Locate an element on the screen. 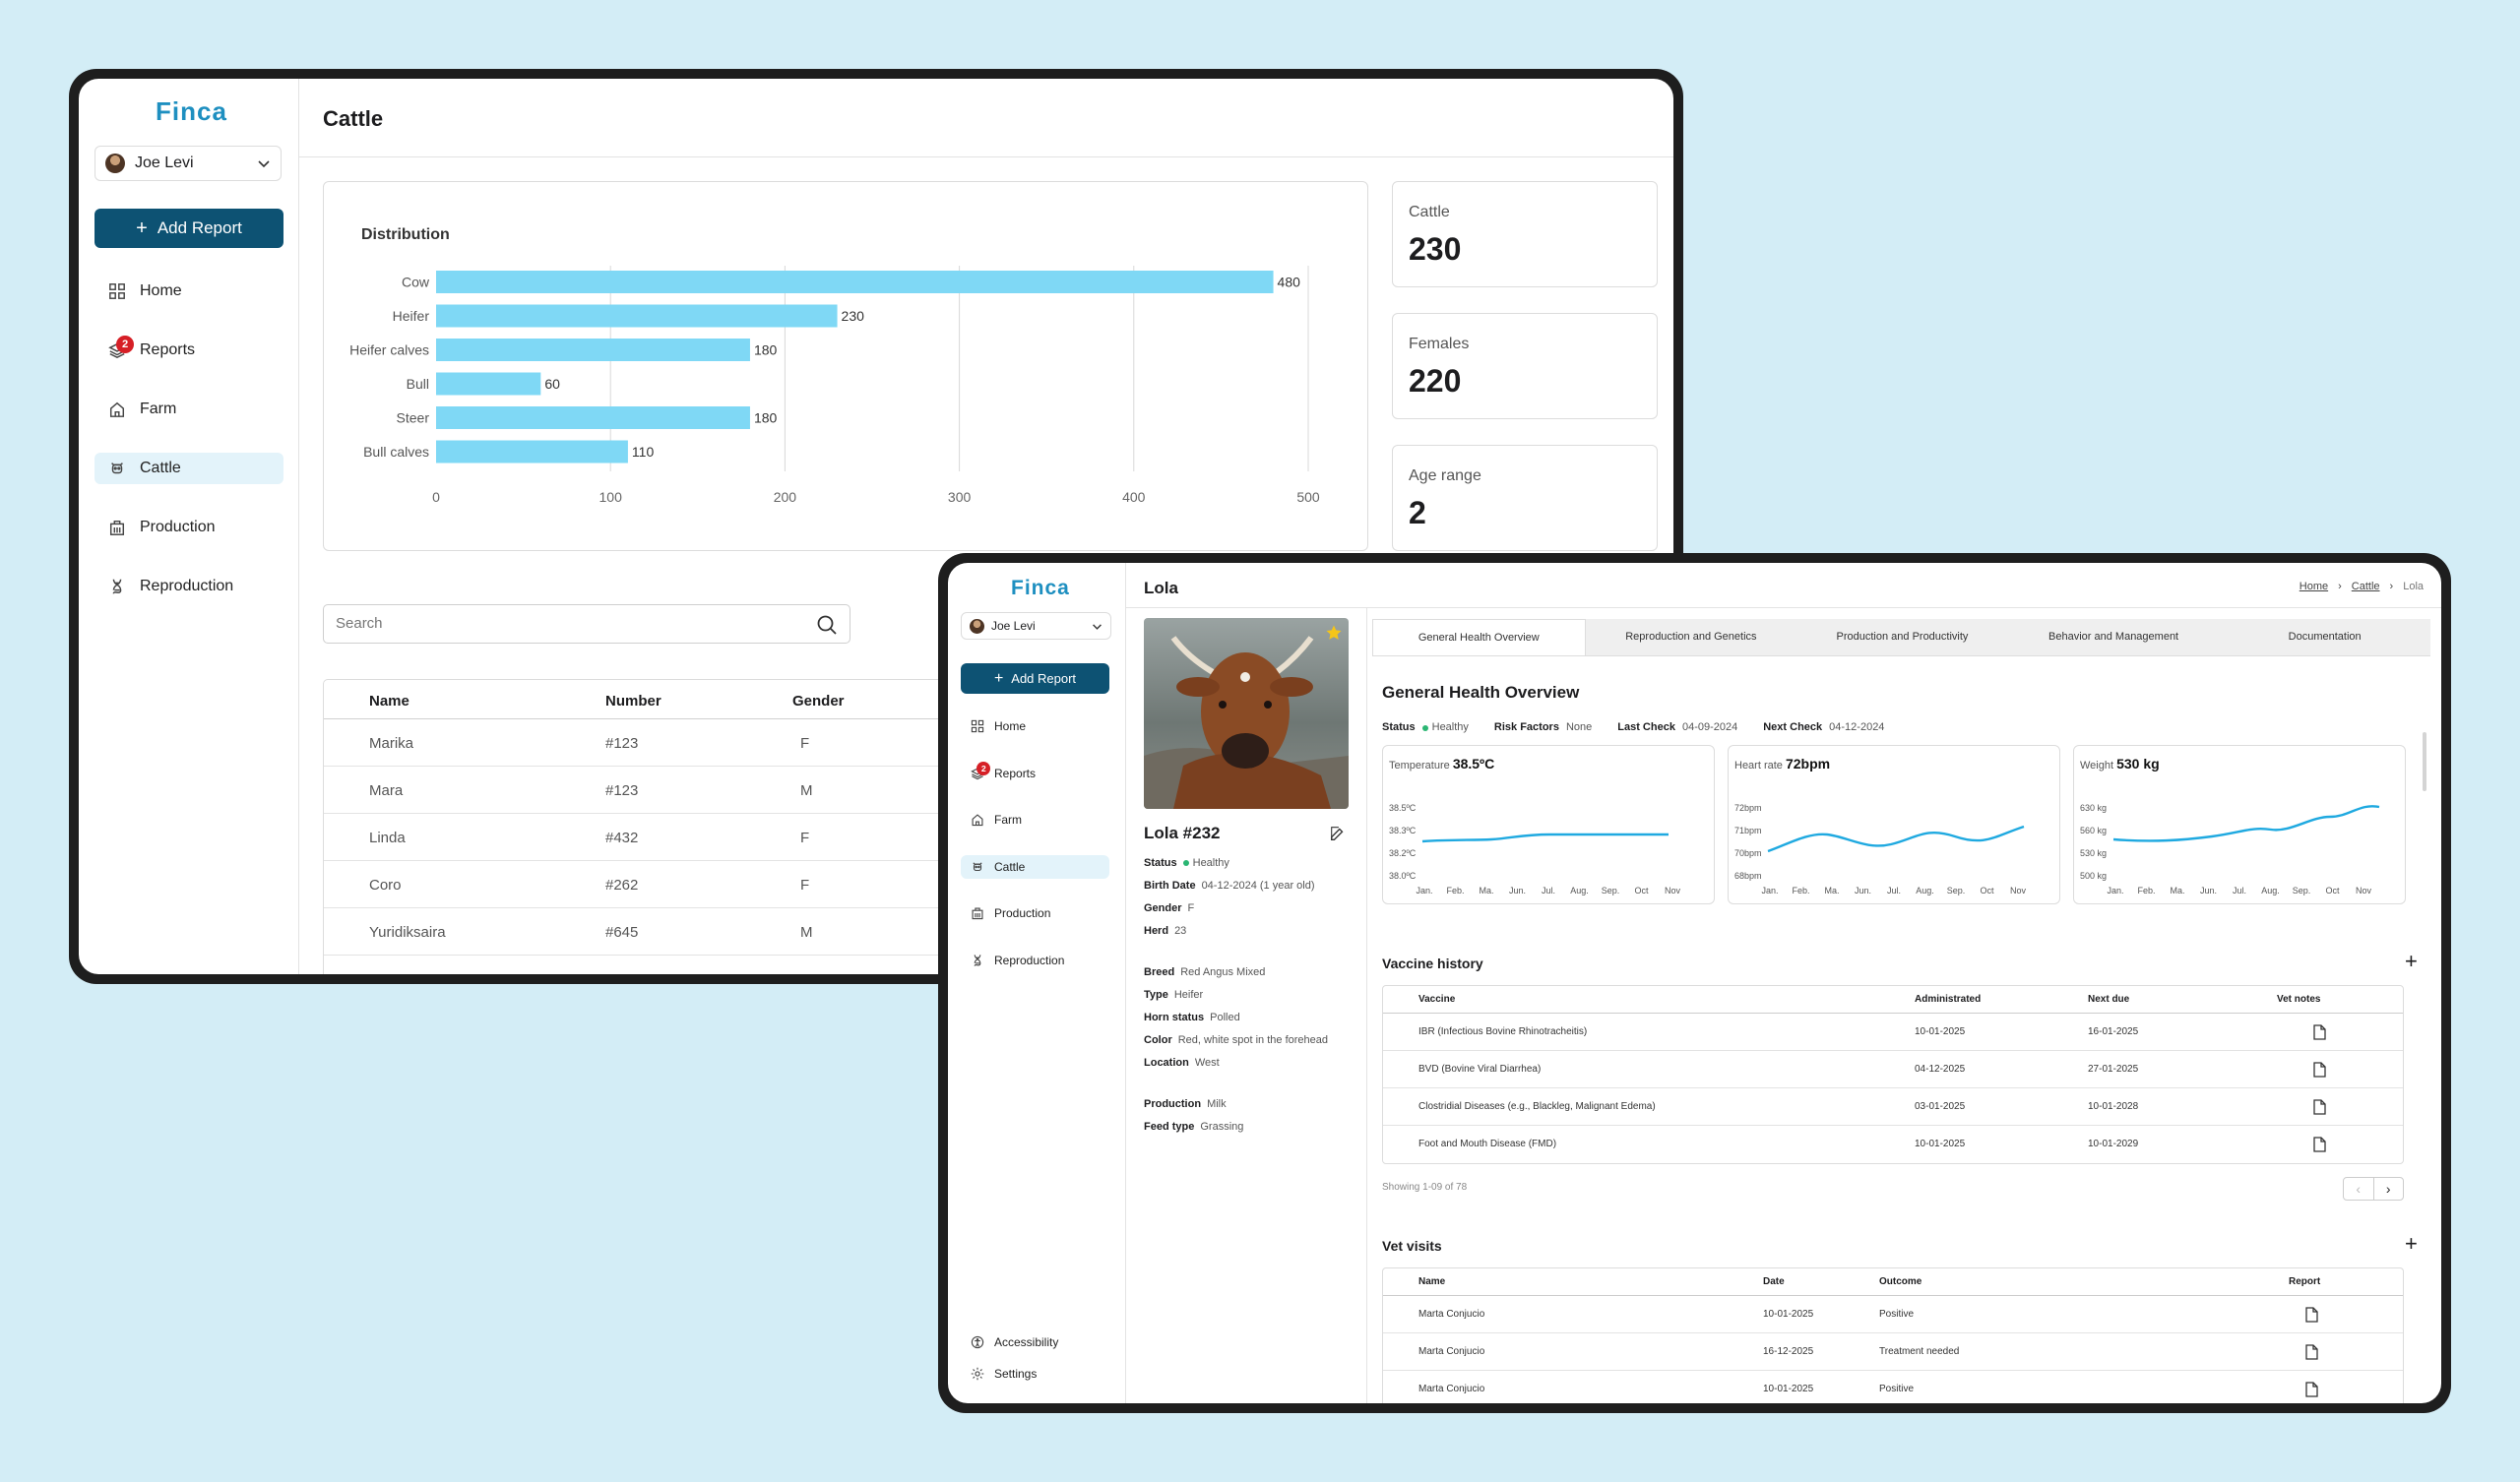 This screenshot has width=2520, height=1482. table-row: Yuridiksaira #645 M is located at coordinates (766, 932).